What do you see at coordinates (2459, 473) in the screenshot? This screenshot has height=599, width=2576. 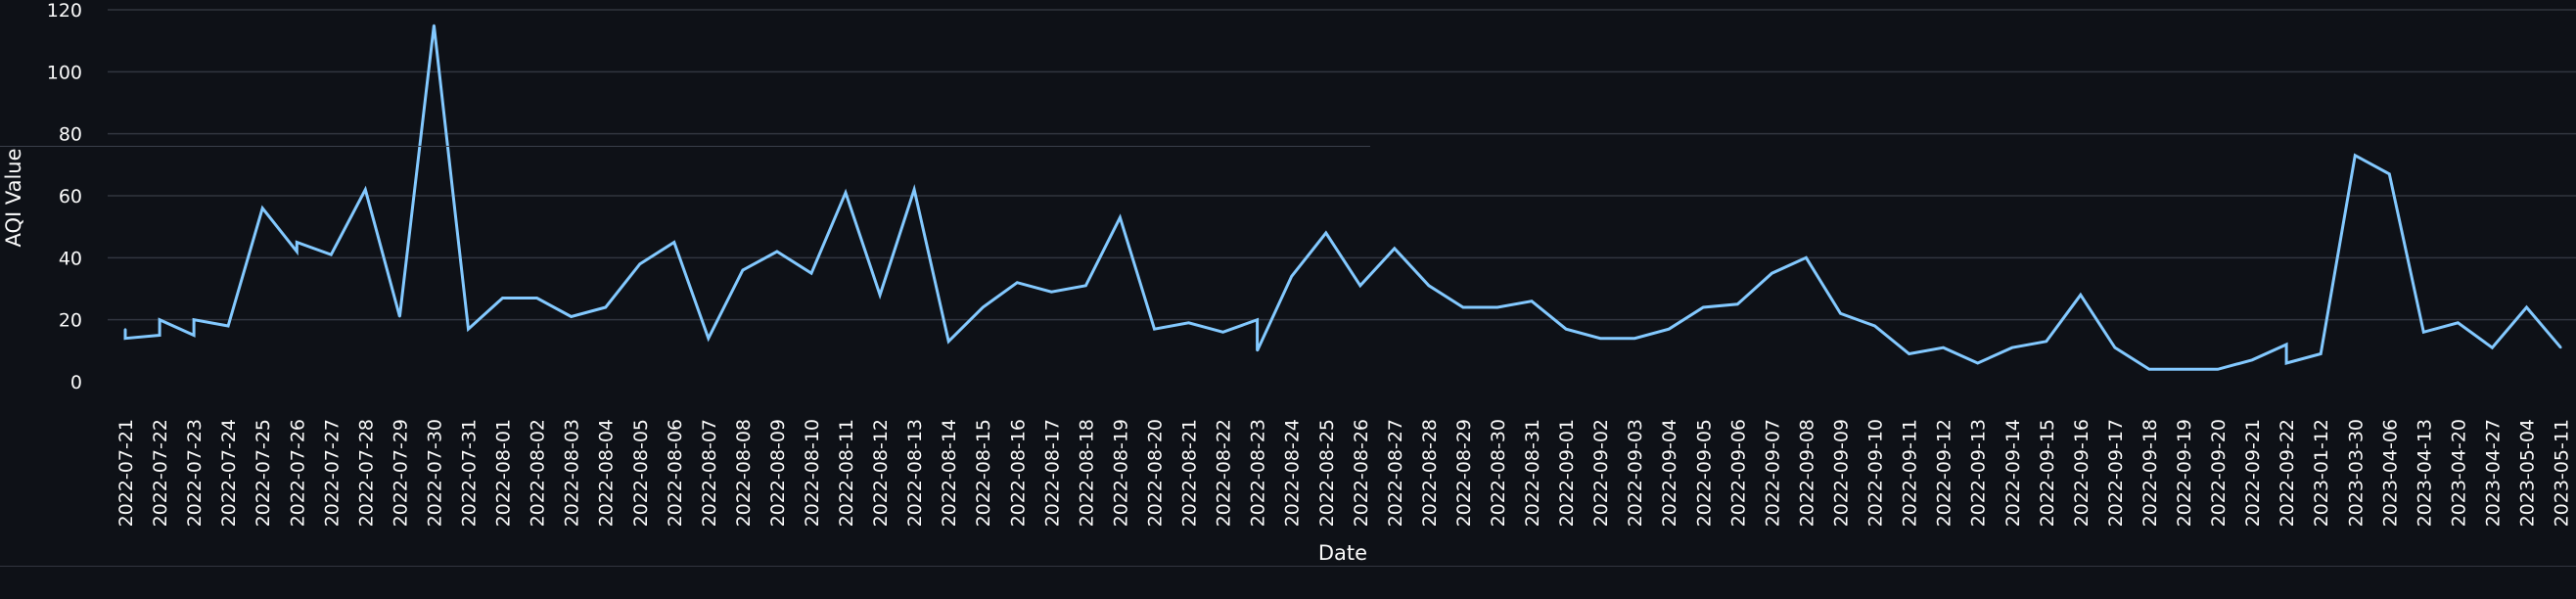 I see `x-tick-label: 2023-04-20` at bounding box center [2459, 473].